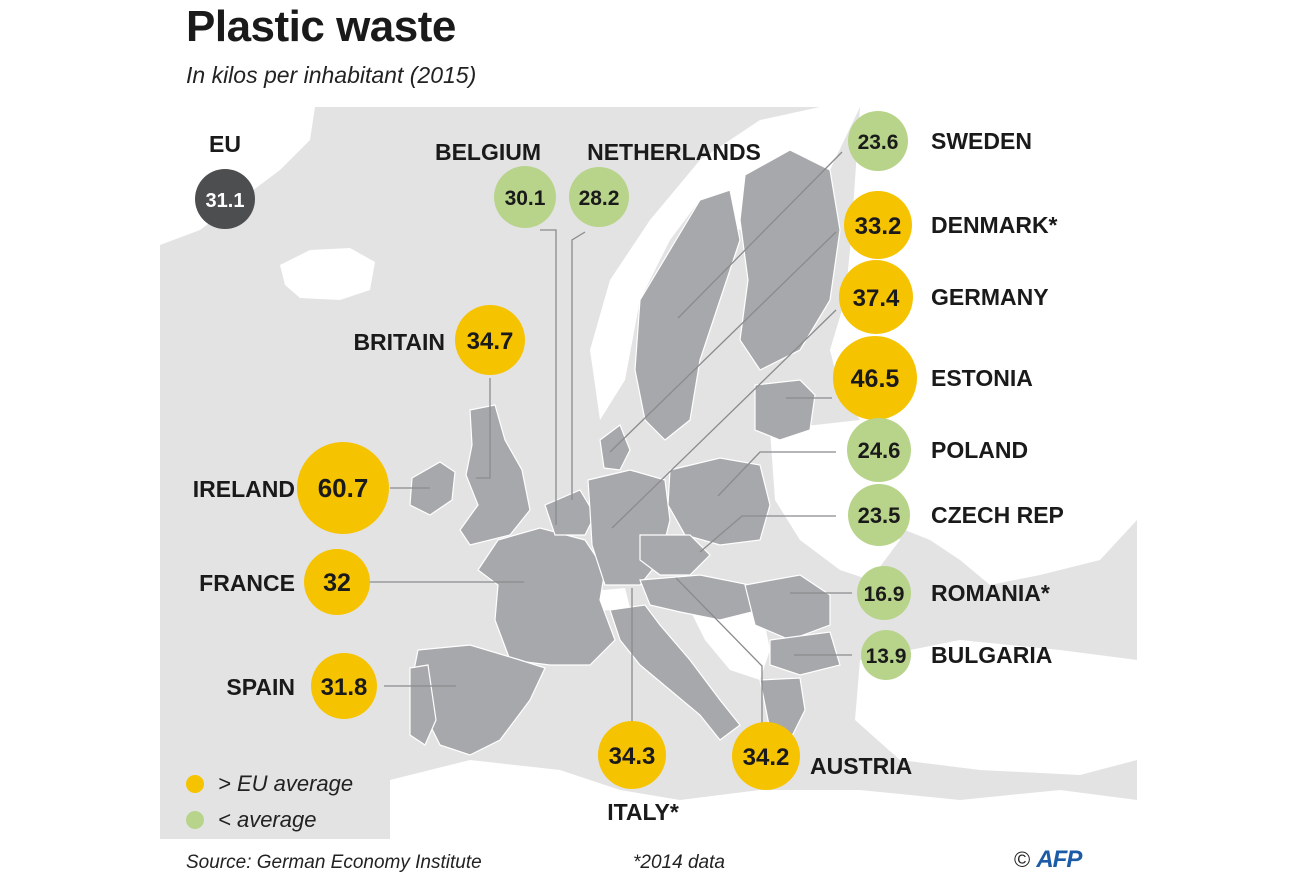 This screenshot has height=881, width=1300. I want to click on romania-label: ROMANIA*, so click(990, 593).